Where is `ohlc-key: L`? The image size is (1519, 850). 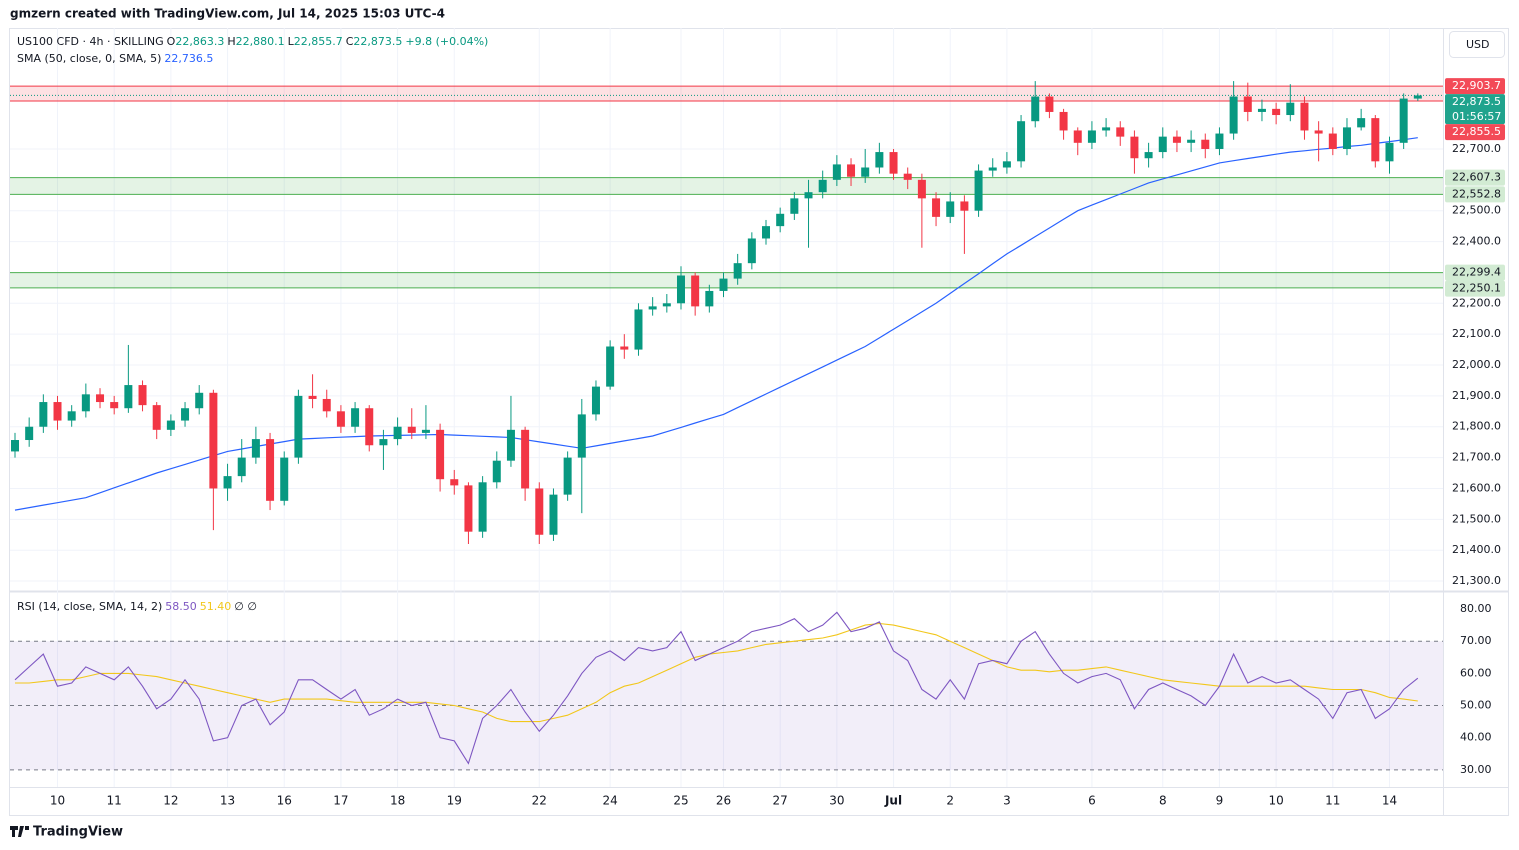 ohlc-key: L is located at coordinates (290, 41).